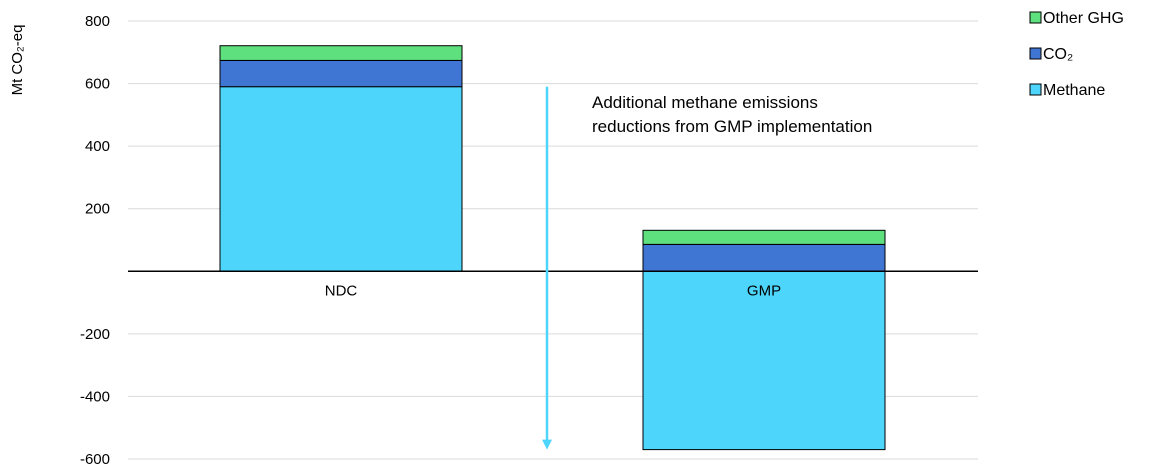 The image size is (1151, 464). I want to click on annotation-line-2: reductions from GMP implementation, so click(732, 126).